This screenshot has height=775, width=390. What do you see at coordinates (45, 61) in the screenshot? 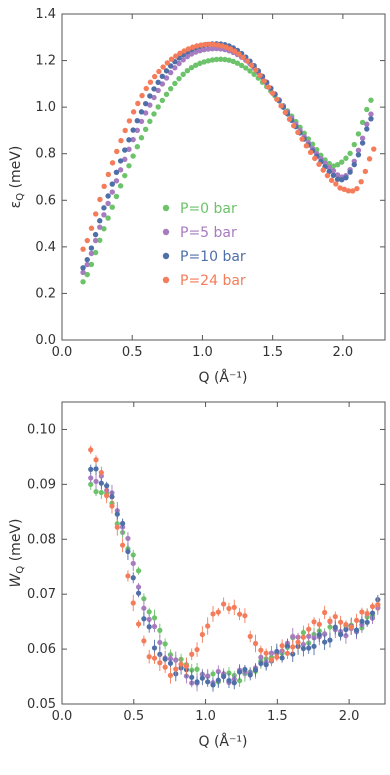
I see `y-tick-label: 1.2` at bounding box center [45, 61].